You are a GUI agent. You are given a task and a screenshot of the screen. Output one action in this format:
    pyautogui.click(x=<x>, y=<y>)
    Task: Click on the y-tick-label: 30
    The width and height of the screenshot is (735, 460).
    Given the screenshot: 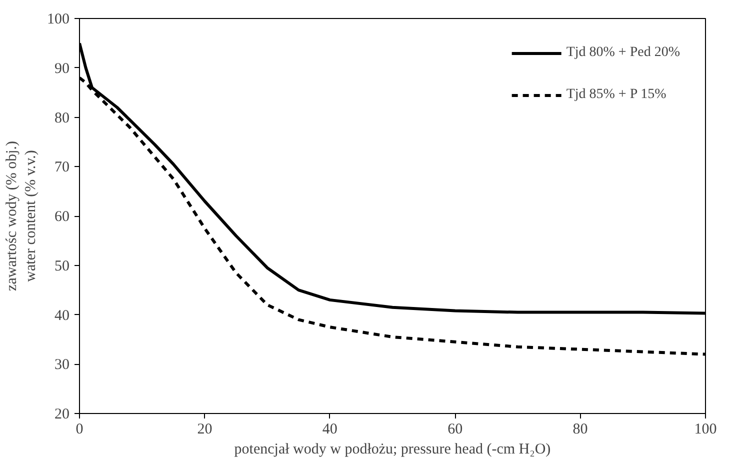 What is the action you would take?
    pyautogui.click(x=62, y=365)
    